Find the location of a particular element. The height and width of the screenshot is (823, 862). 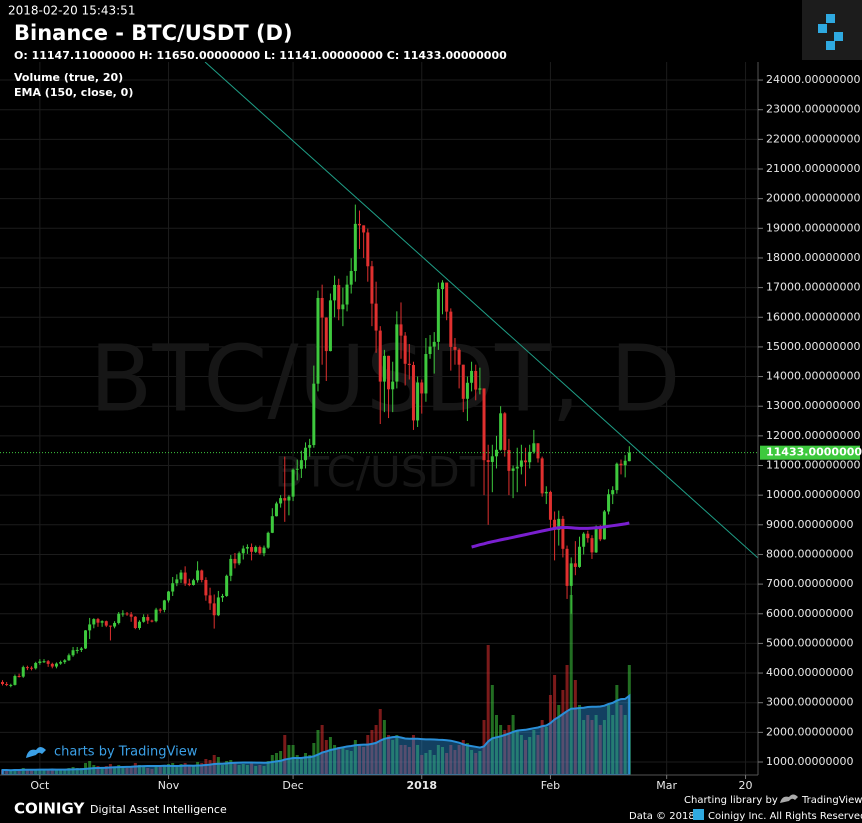

y-tick-label: 14000.00000000 is located at coordinates (813, 376).